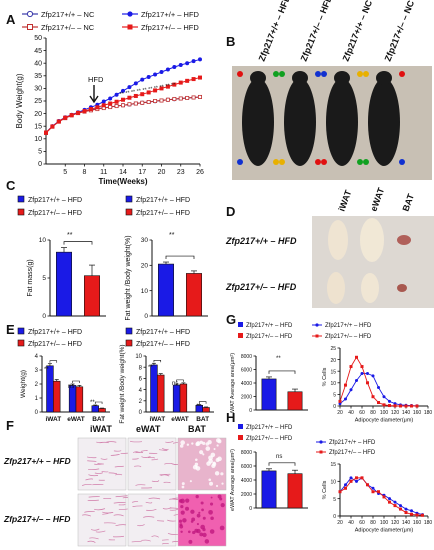 This screenshot has width=434, height=550. Describe the element at coordinates (372, 240) in the screenshot. I see `tissue-ewat-wt` at that location.